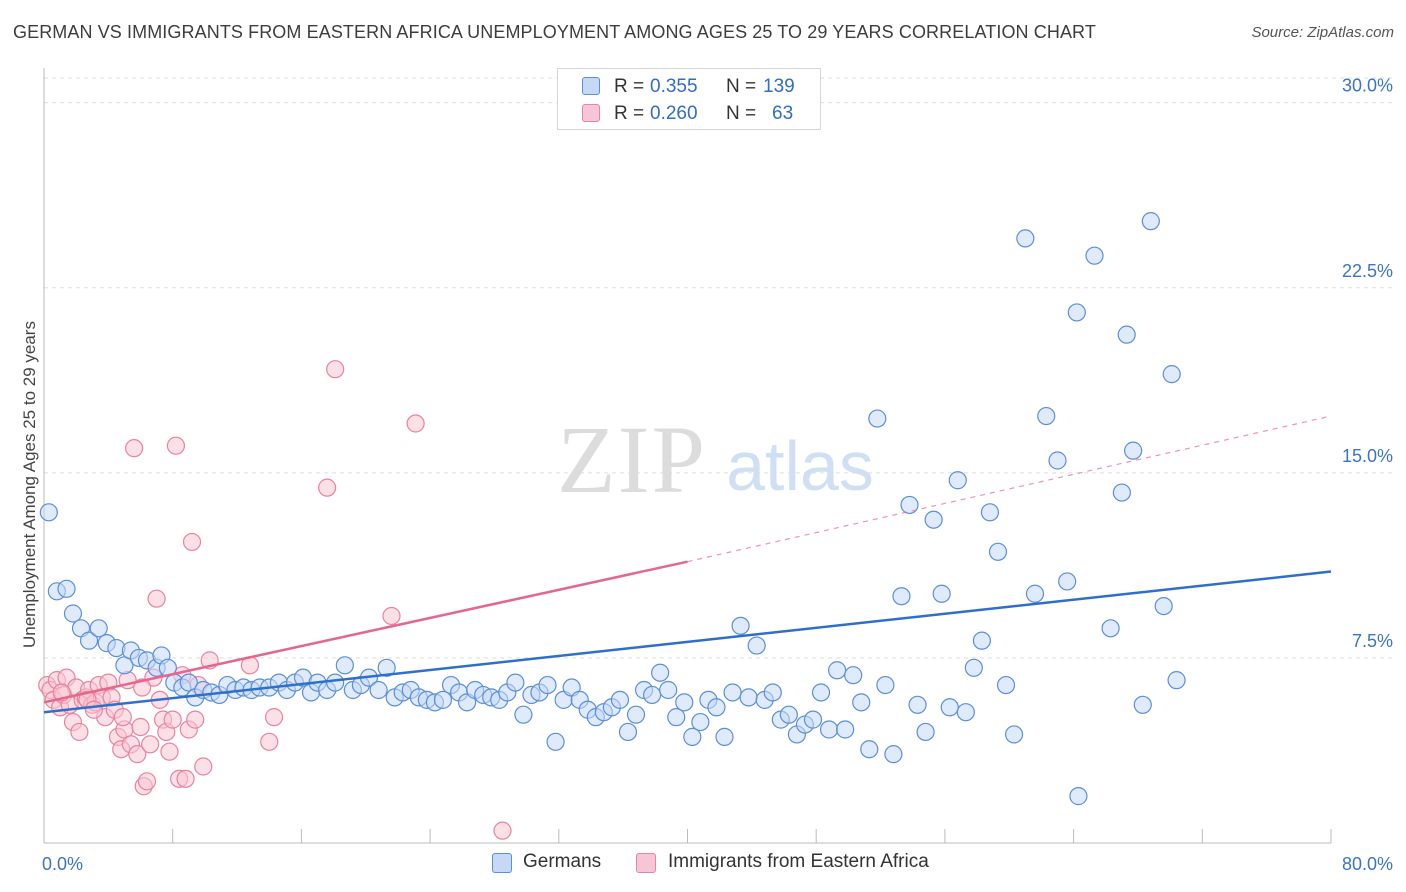 This screenshot has width=1406, height=892. What do you see at coordinates (562, 861) in the screenshot?
I see `legend-label-germans: Germans` at bounding box center [562, 861].